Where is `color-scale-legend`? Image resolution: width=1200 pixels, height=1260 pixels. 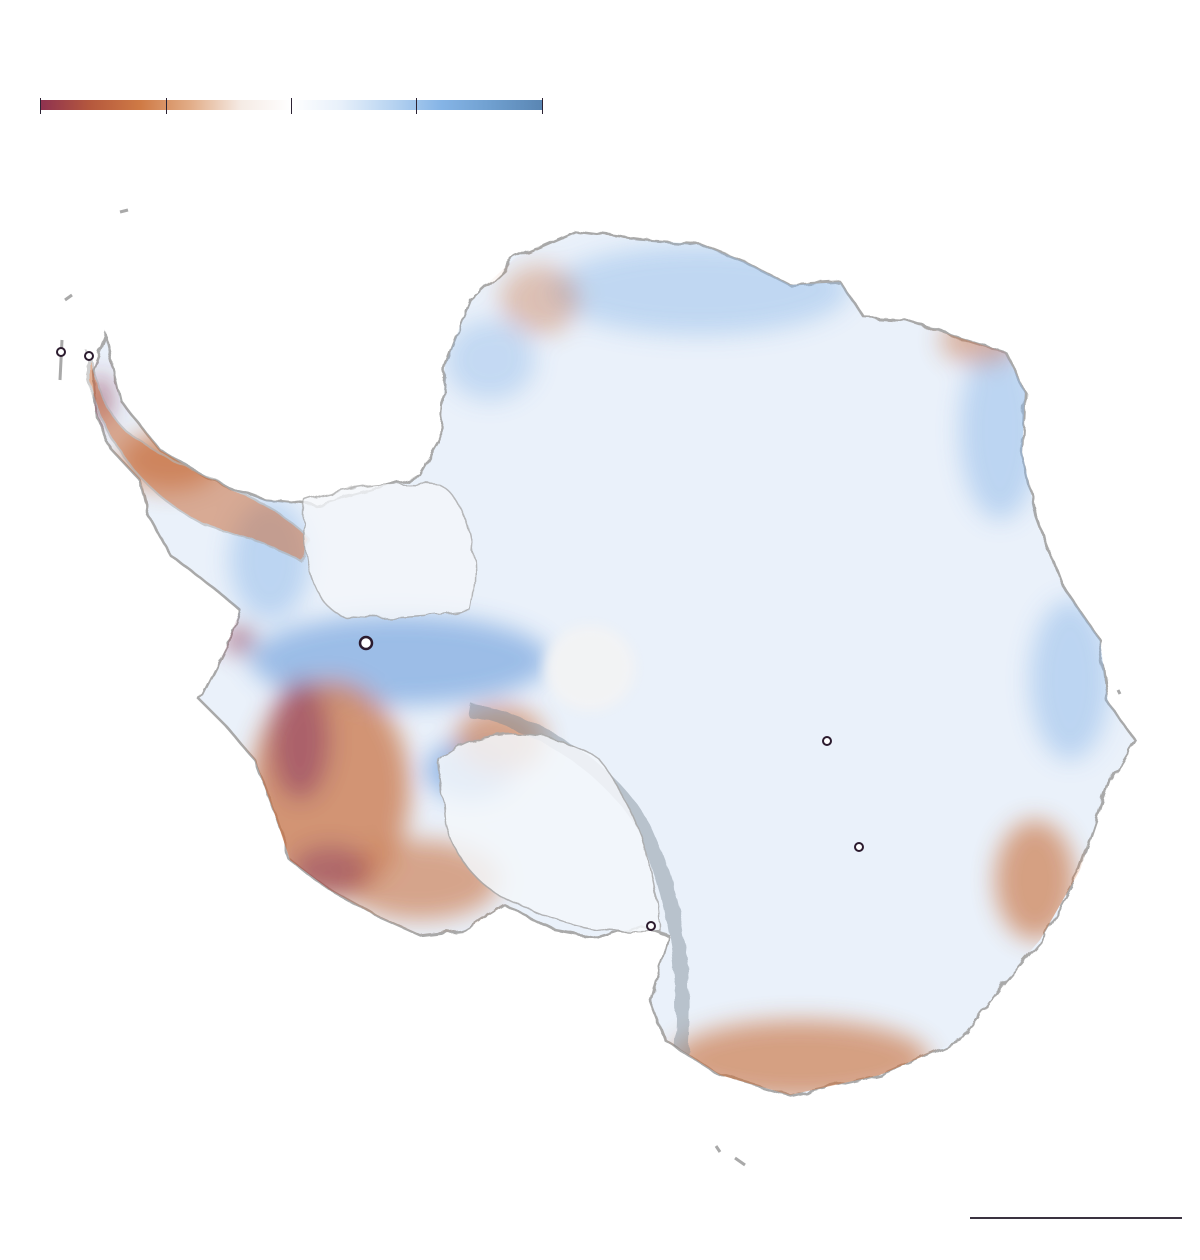 color-scale-legend is located at coordinates (291, 107).